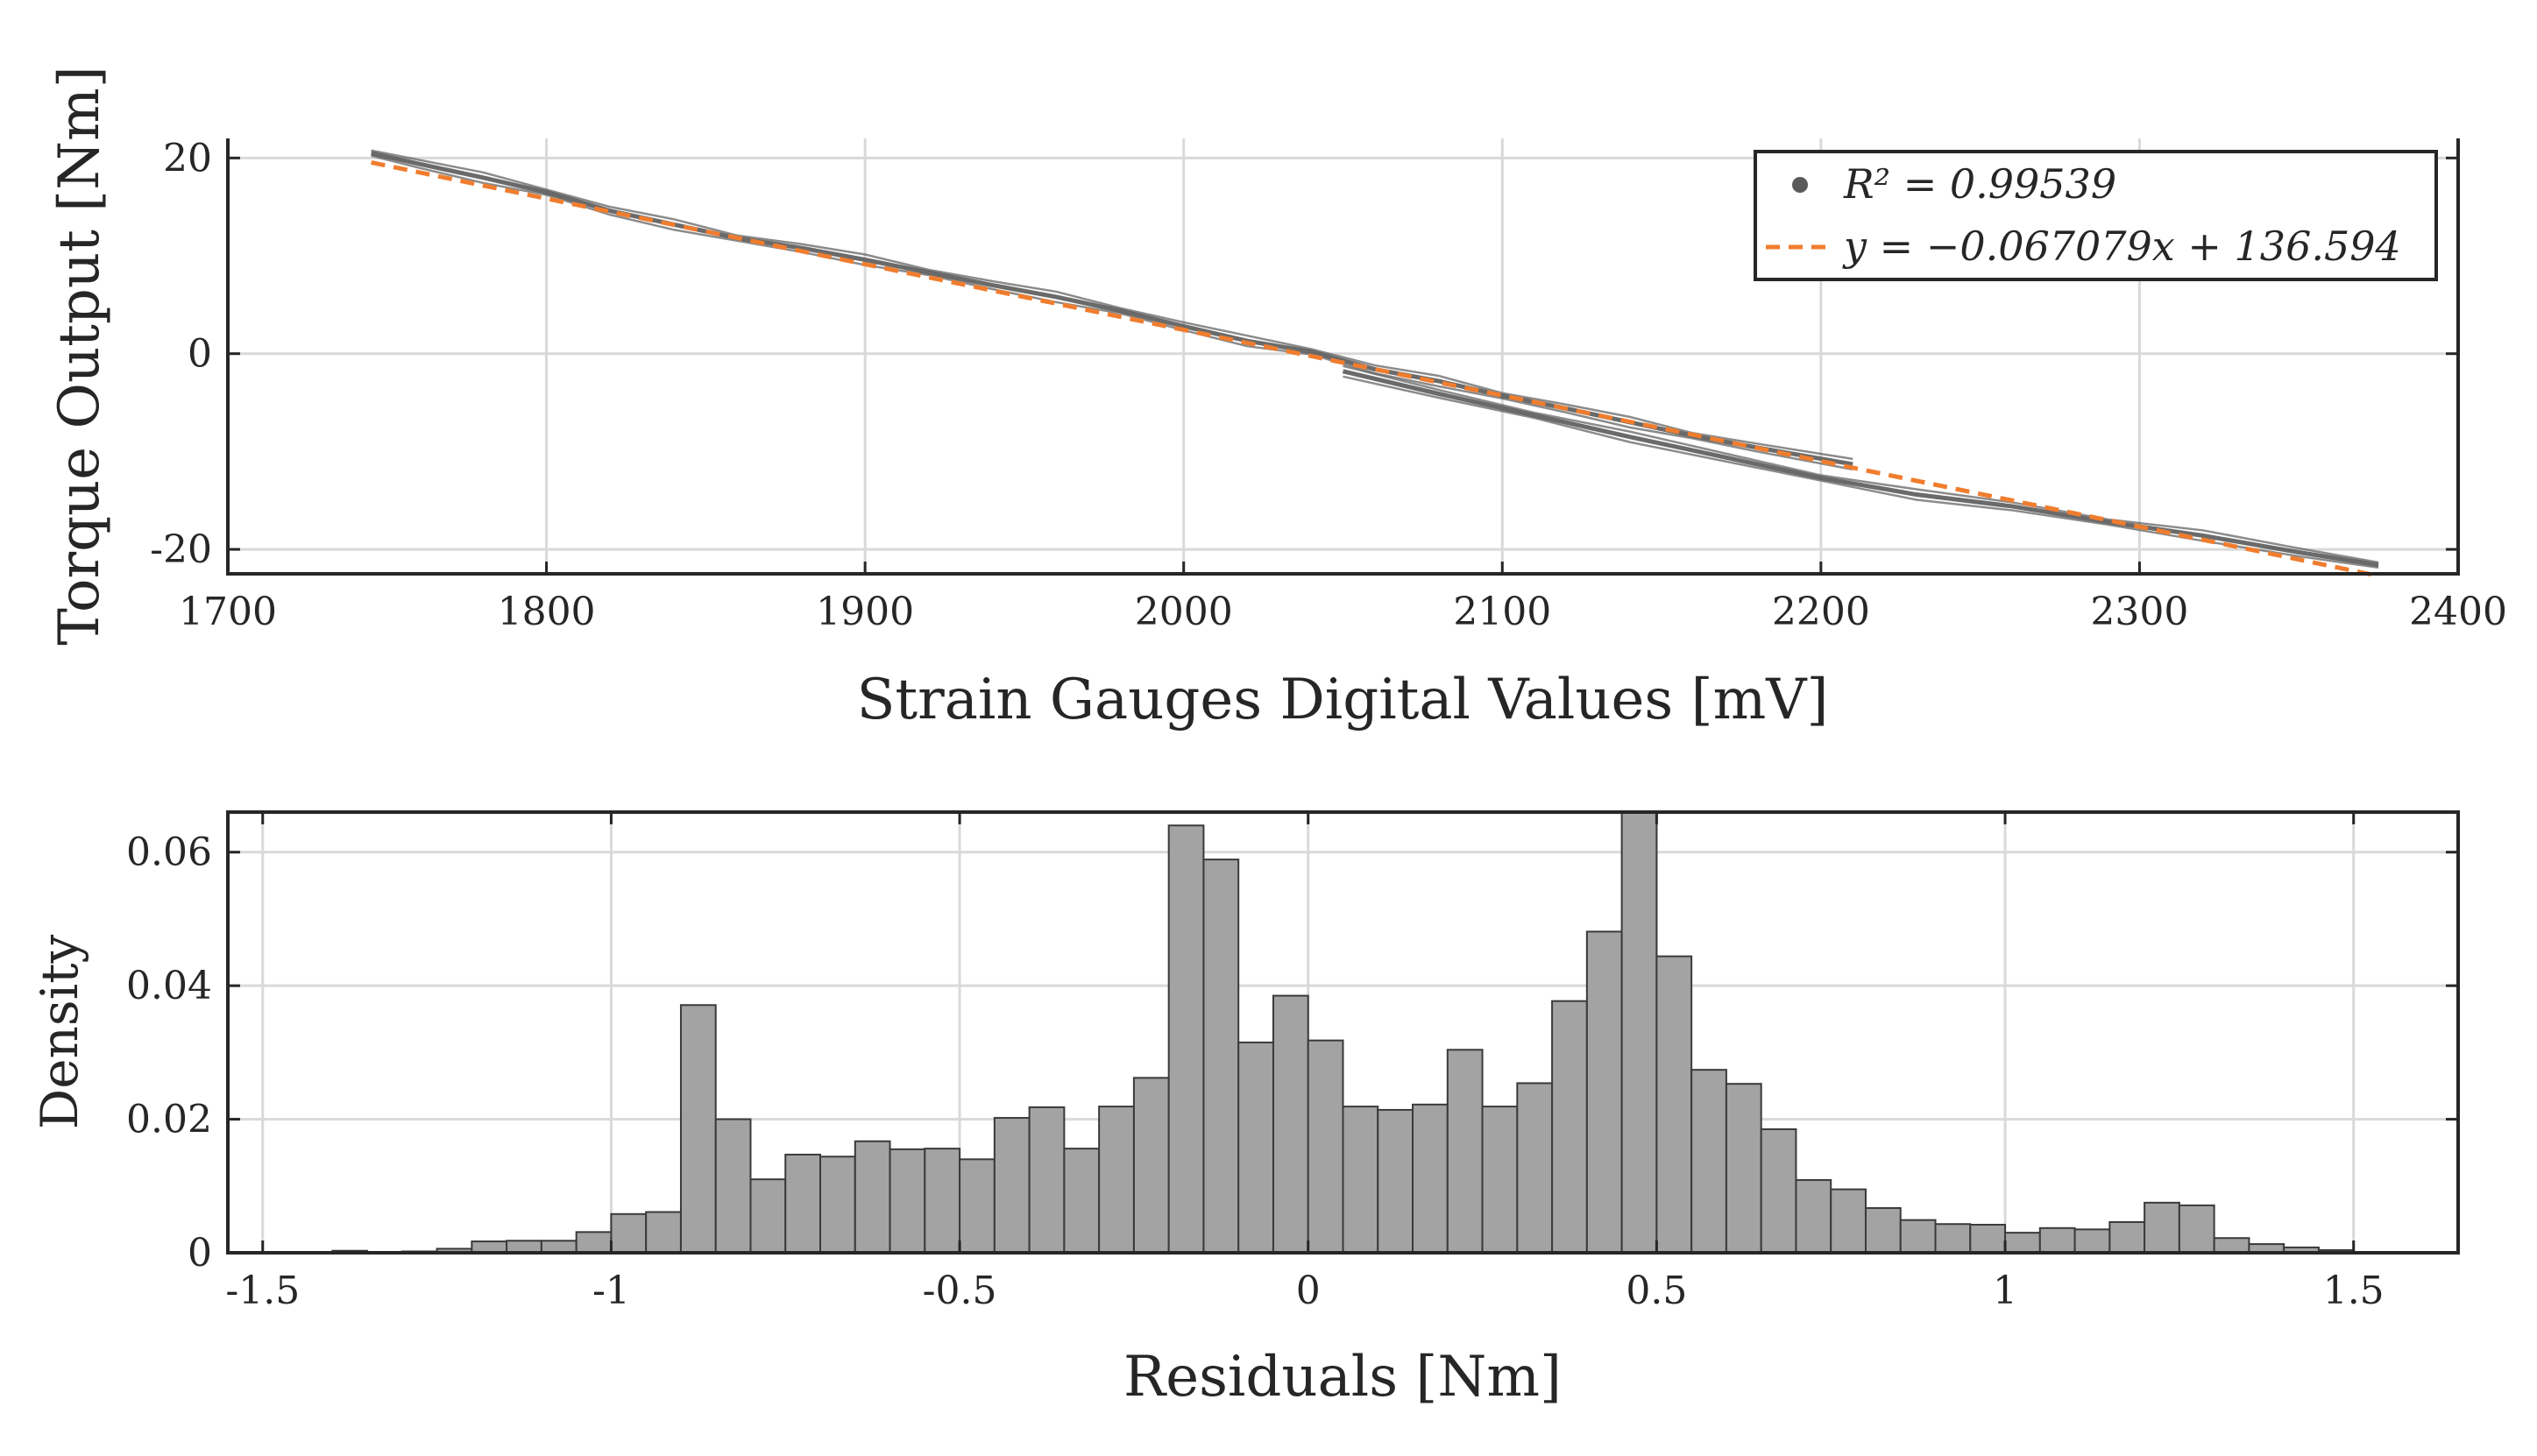 The width and height of the screenshot is (2537, 1456). I want to click on regression-x-tick-label: 2400, so click(2458, 612).